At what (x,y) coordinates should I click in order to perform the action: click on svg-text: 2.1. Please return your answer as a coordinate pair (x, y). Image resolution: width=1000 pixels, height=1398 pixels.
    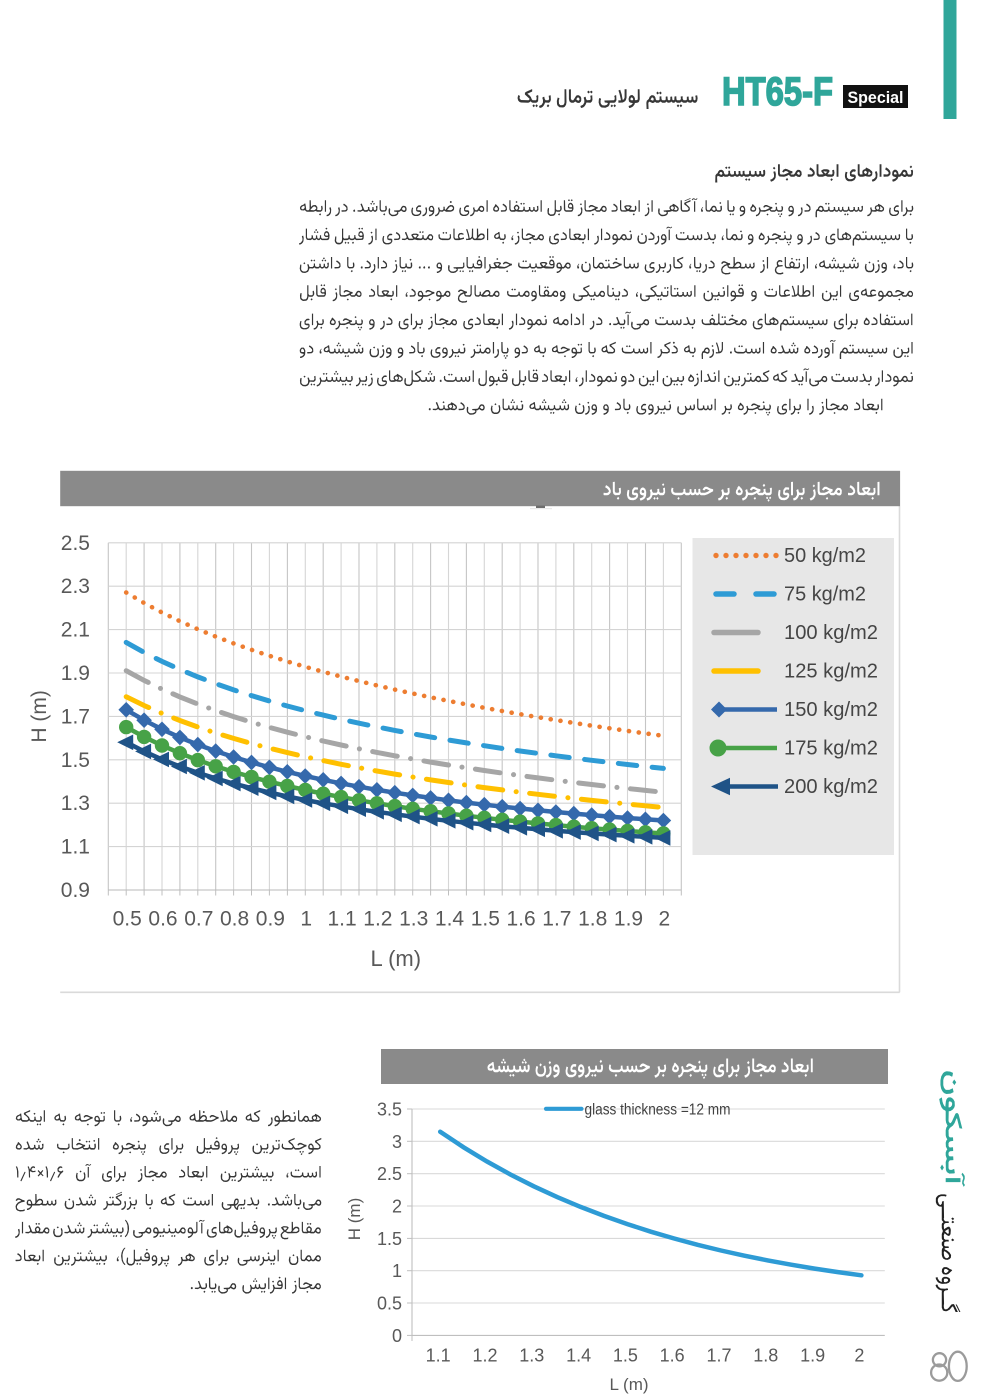
    Looking at the image, I should click on (75, 630).